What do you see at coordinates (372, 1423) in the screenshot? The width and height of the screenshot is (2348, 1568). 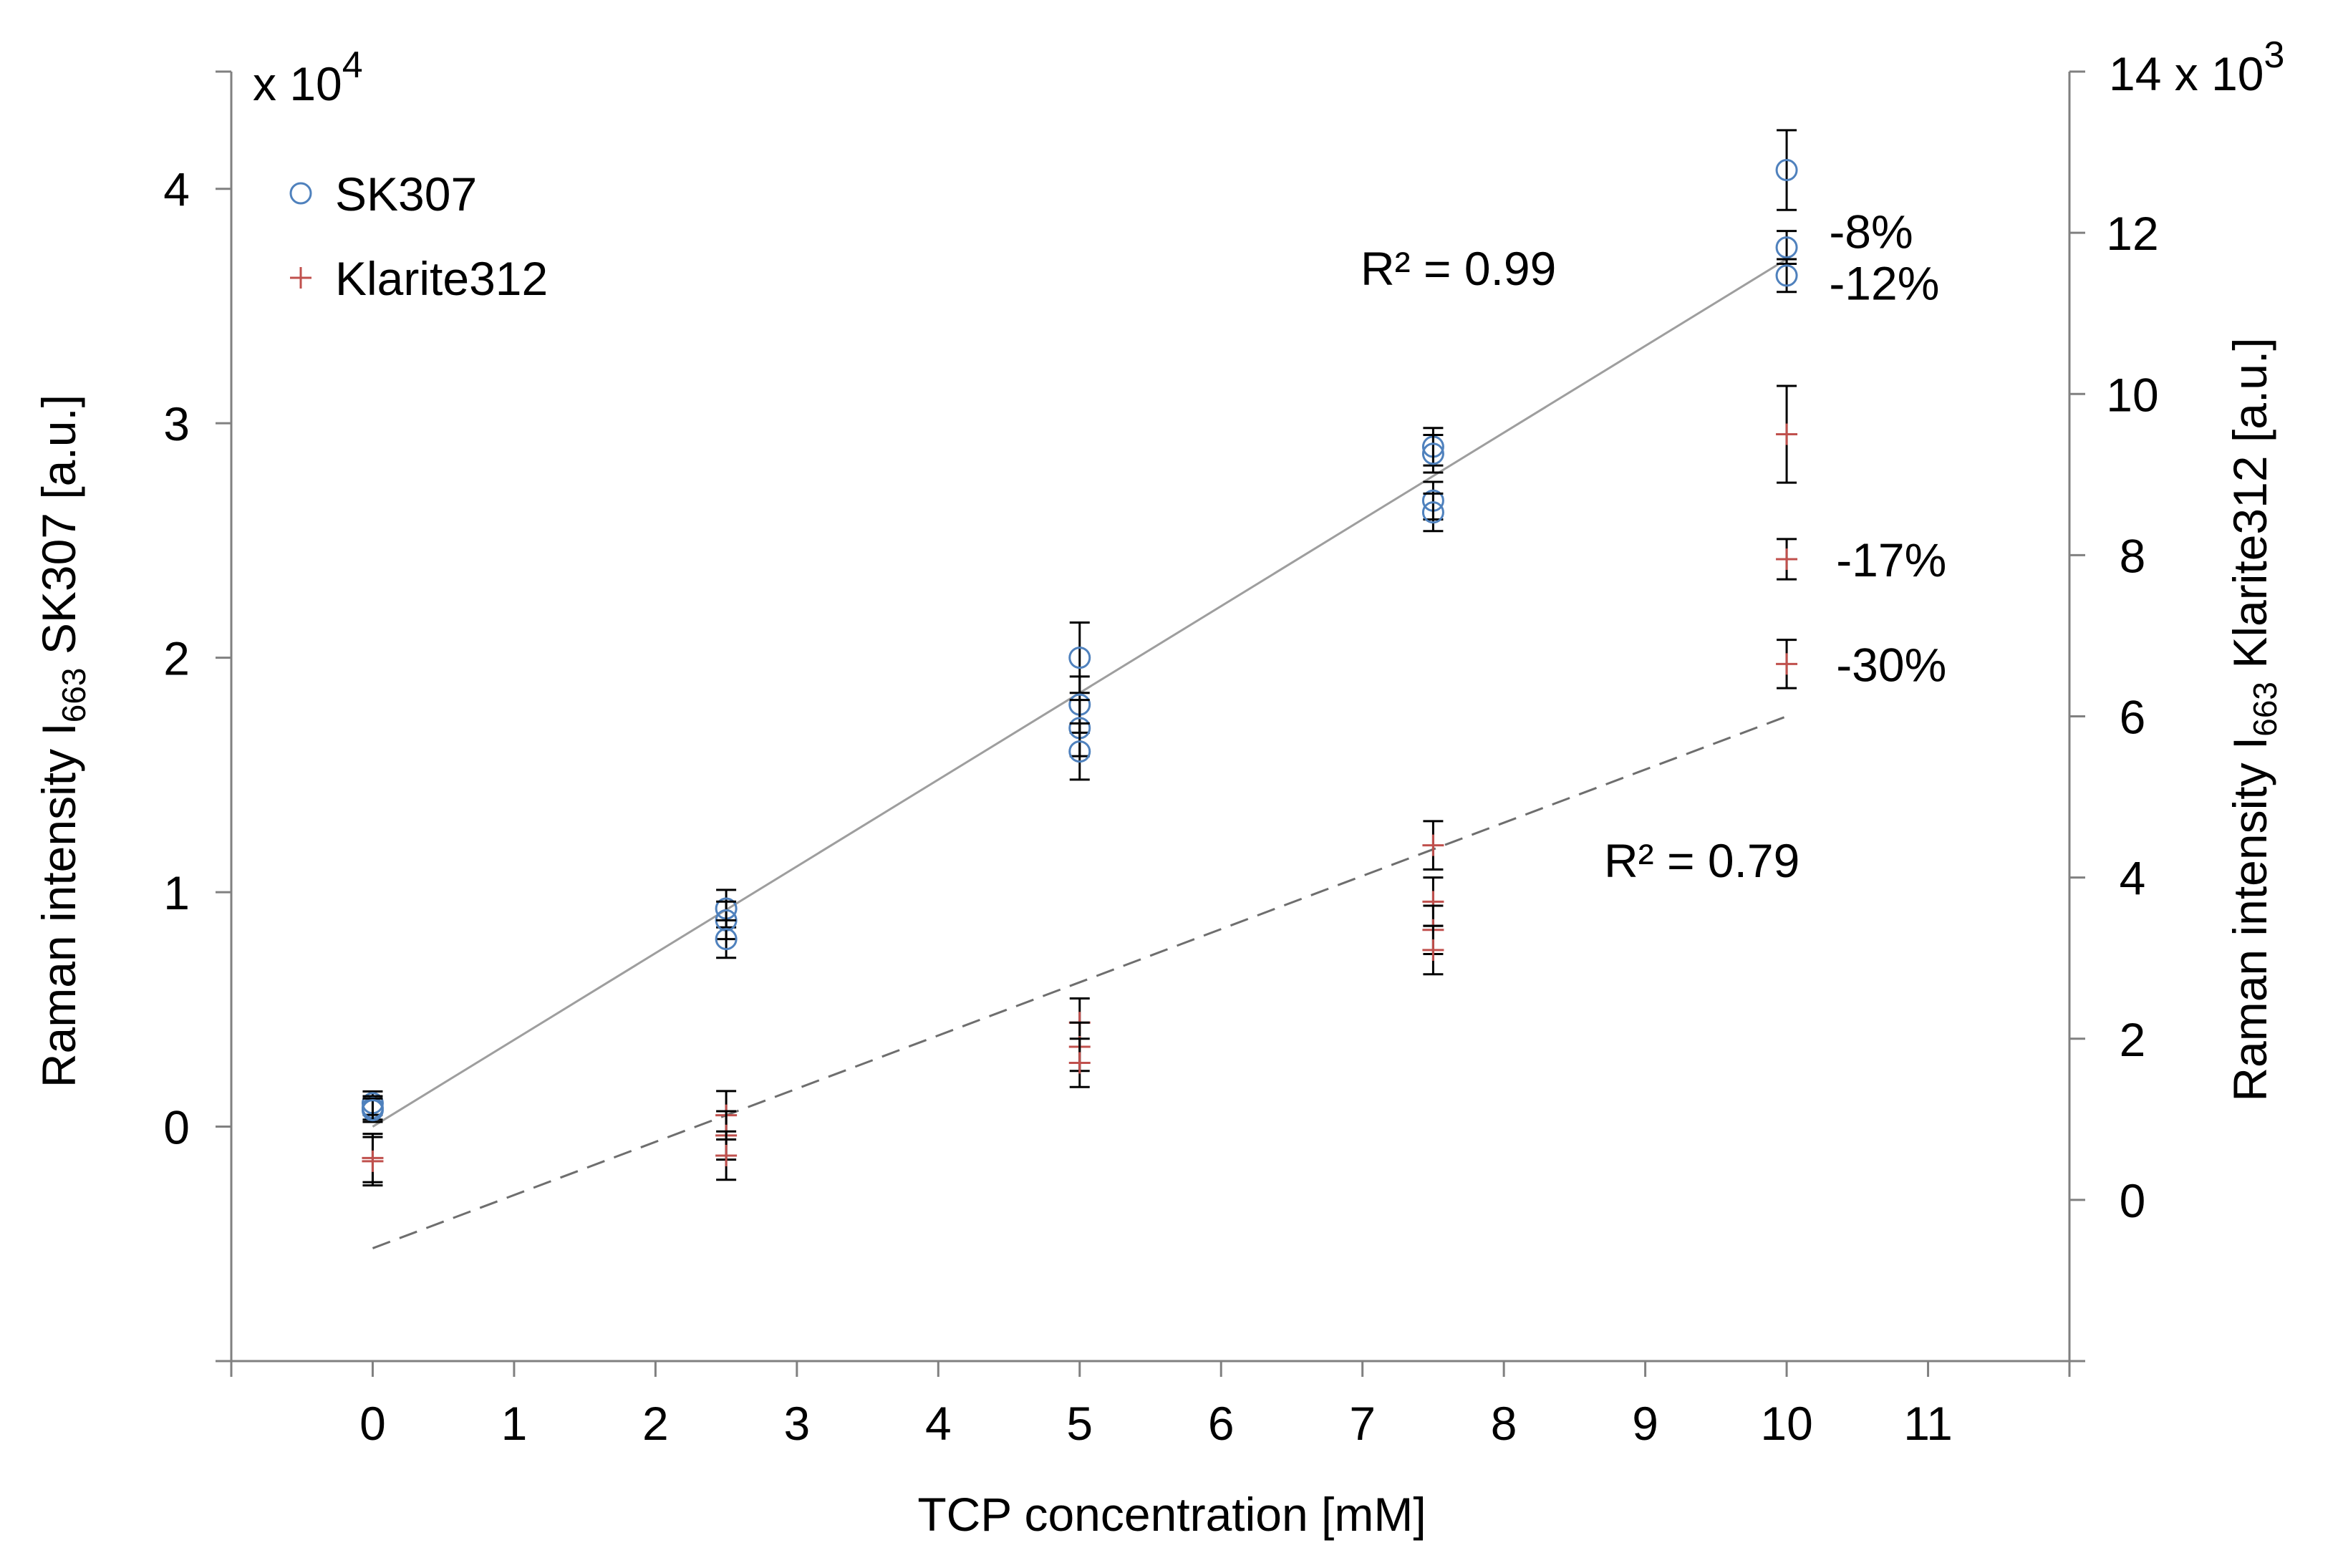 I see `x-tick-label: 0` at bounding box center [372, 1423].